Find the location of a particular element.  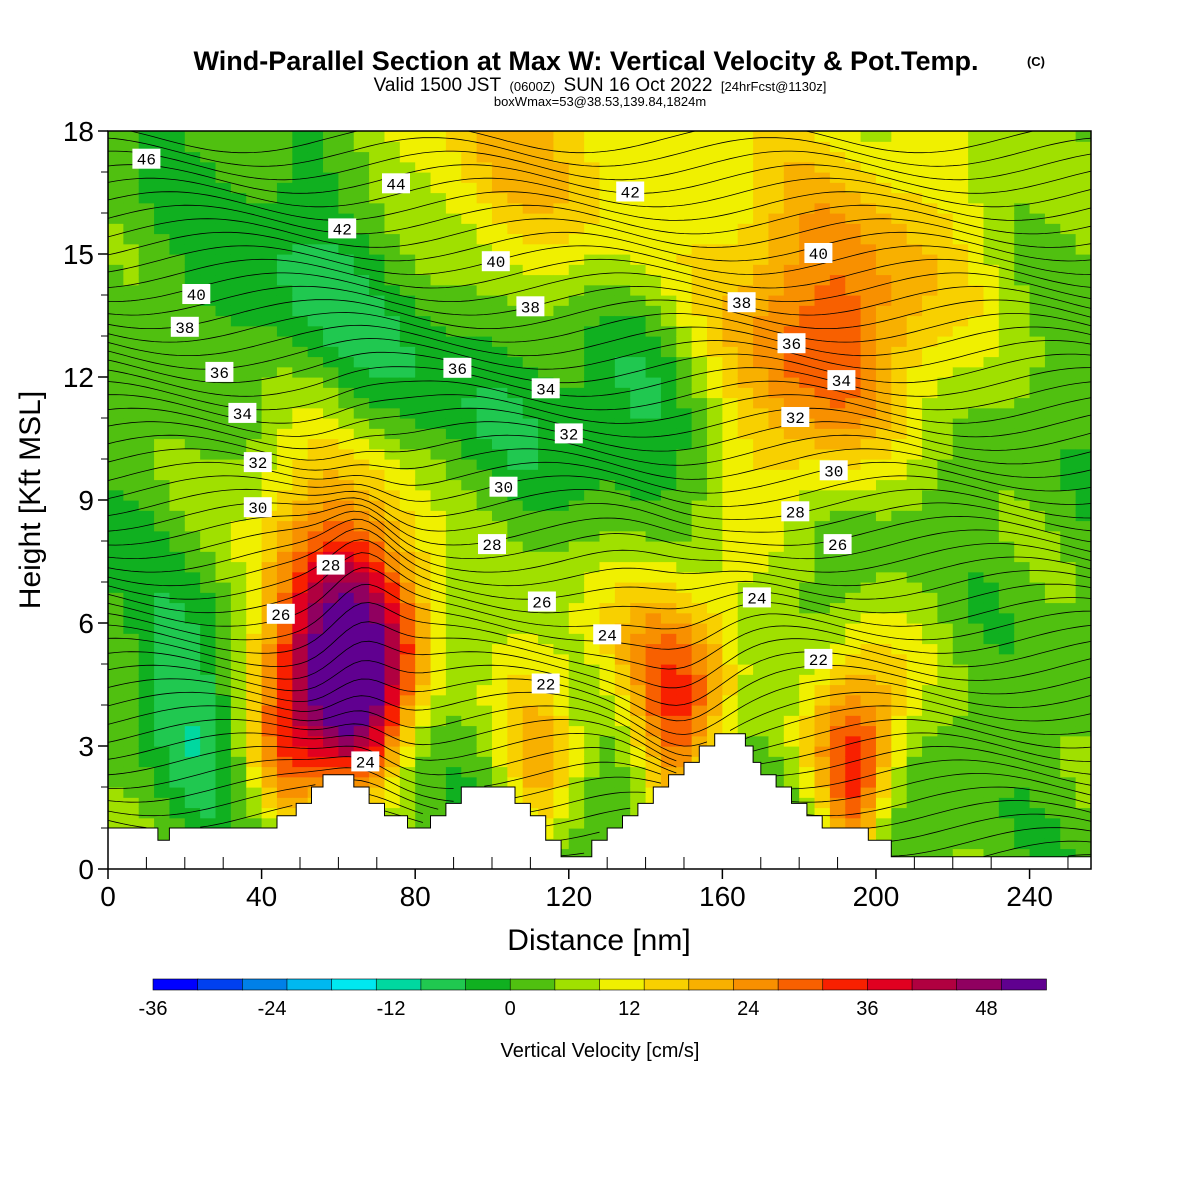

theta-contour-label: 36 is located at coordinates (457, 368).